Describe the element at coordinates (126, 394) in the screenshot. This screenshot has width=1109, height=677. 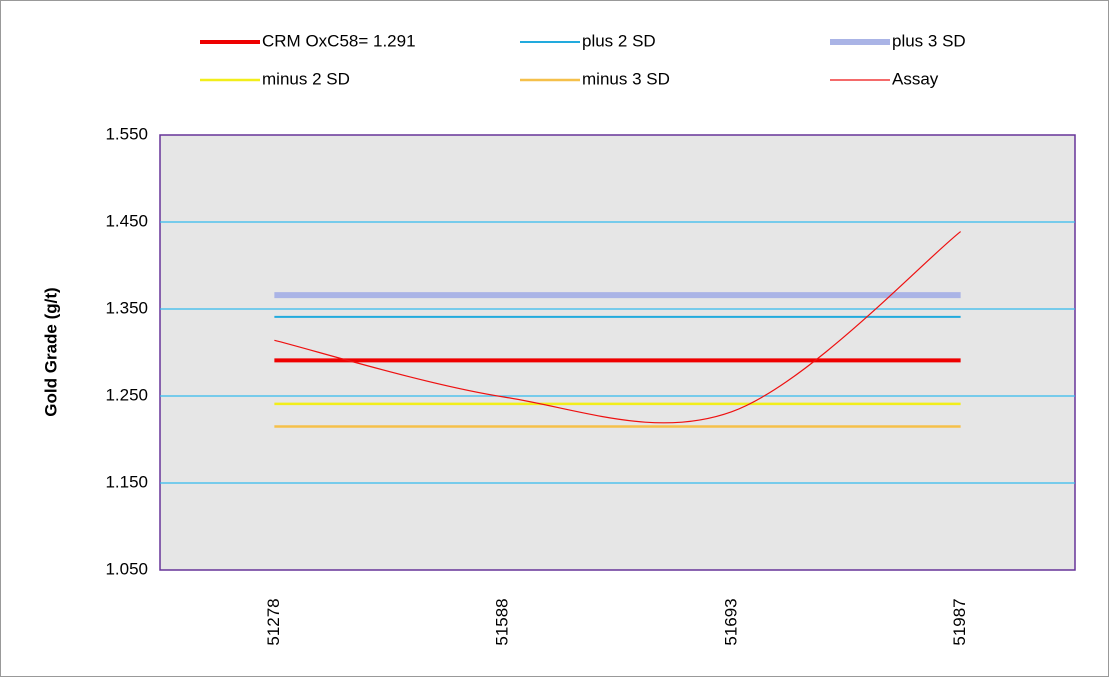
I see `y-tick-label: 1.250` at that location.